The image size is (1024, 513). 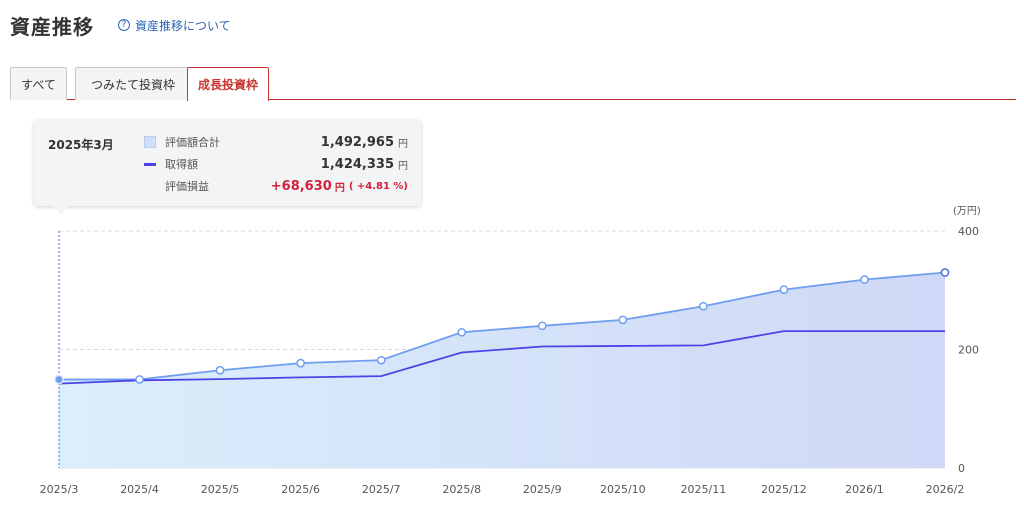 I want to click on help-link: ? 資産推移について, so click(x=174, y=25).